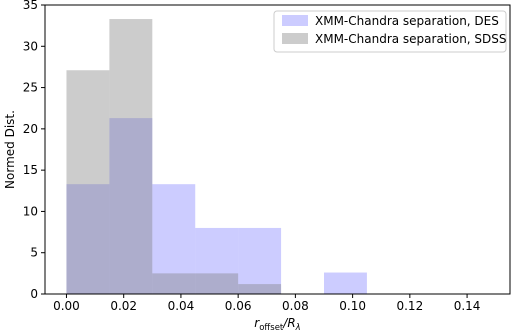 The width and height of the screenshot is (512, 336). What do you see at coordinates (30, 129) in the screenshot?
I see `y-tick-label: 20` at bounding box center [30, 129].